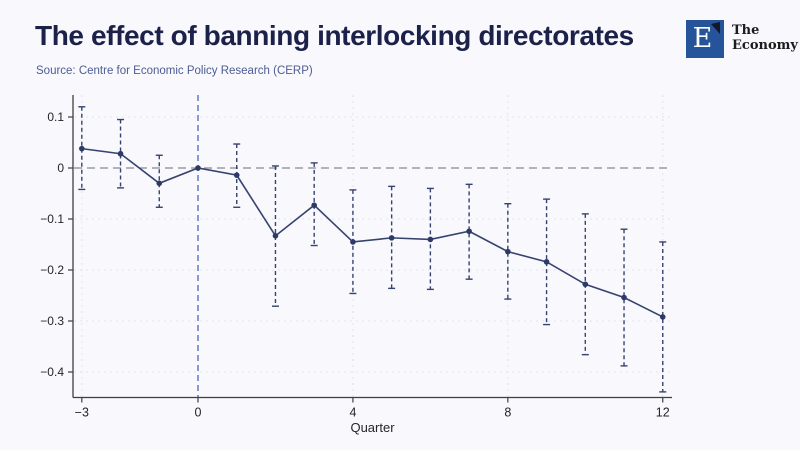 Image resolution: width=800 pixels, height=450 pixels. What do you see at coordinates (663, 413) in the screenshot?
I see `x-tick-label: 12` at bounding box center [663, 413].